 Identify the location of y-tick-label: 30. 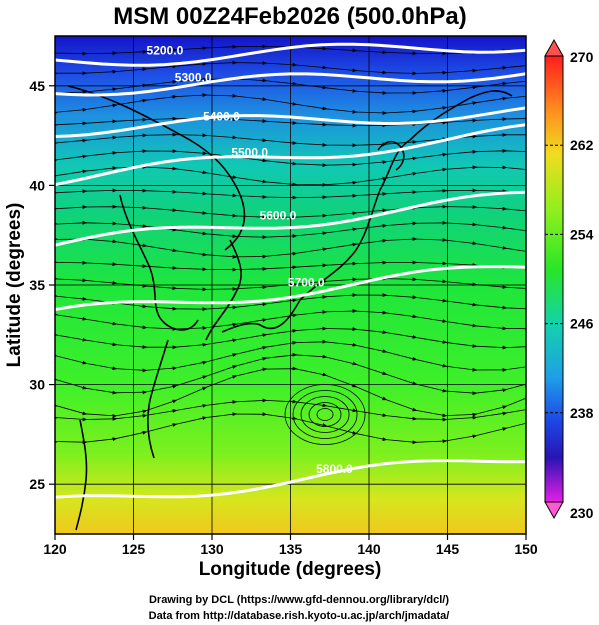
(37, 385).